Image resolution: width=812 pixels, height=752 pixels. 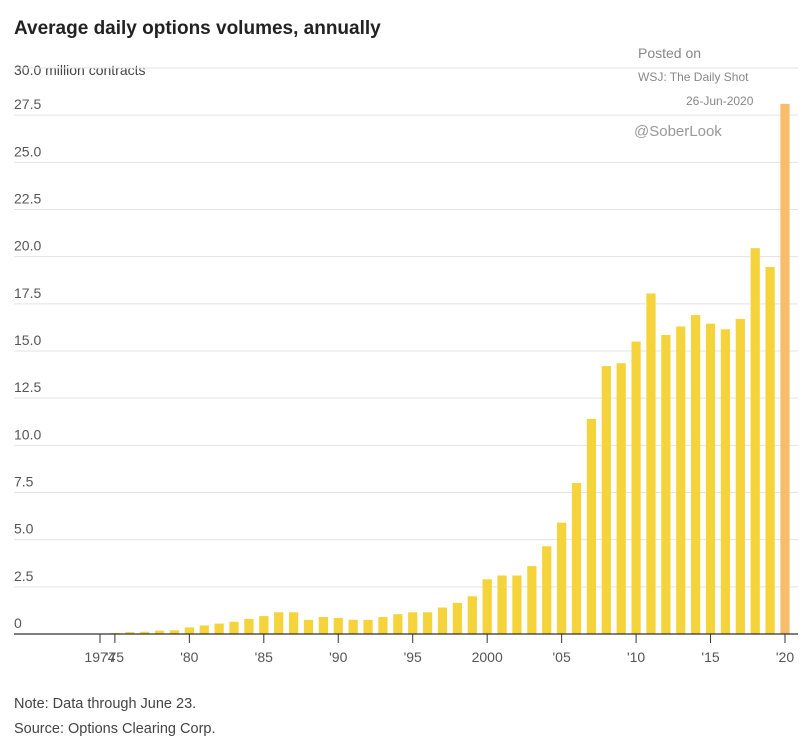 I want to click on bar-1981, so click(x=204, y=629).